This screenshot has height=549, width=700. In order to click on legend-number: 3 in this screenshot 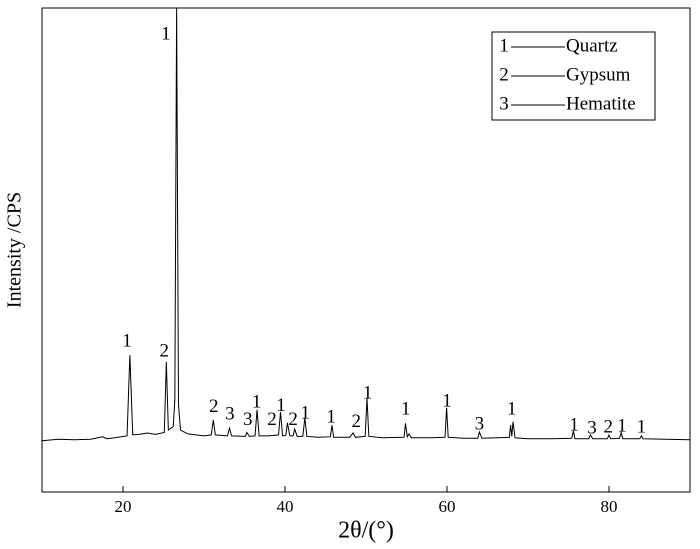, I will do `click(504, 103)`.